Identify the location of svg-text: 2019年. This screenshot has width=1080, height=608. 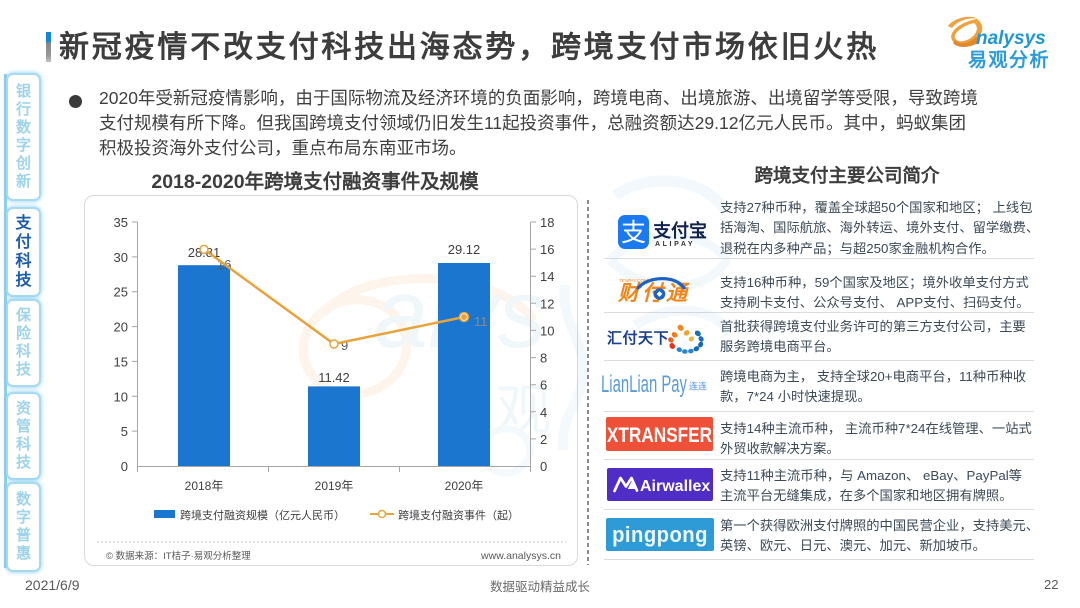
(334, 486).